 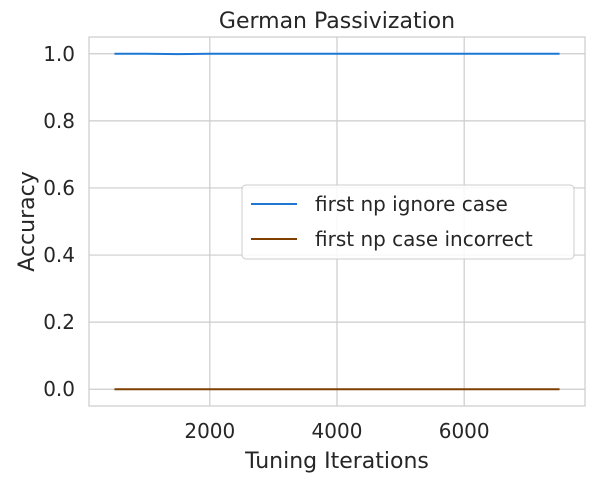 What do you see at coordinates (27, 221) in the screenshot?
I see `y-axis-label: Accuracy` at bounding box center [27, 221].